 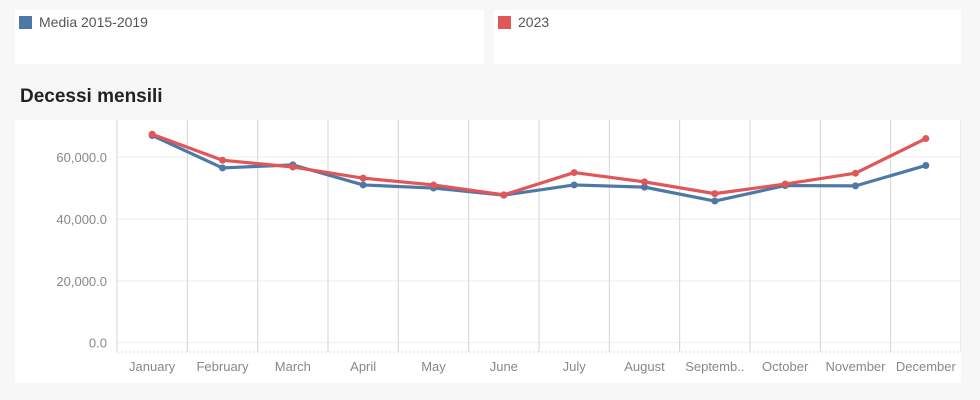 I want to click on legend-item-media: Media 2015-2019, so click(x=83, y=22).